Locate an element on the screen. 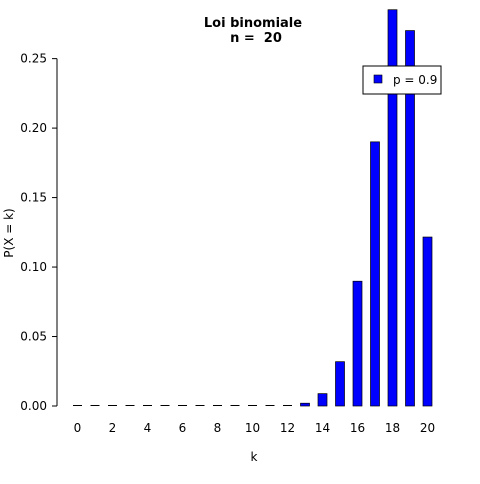 The image size is (480, 484). x-tick-label: 6 is located at coordinates (183, 428).